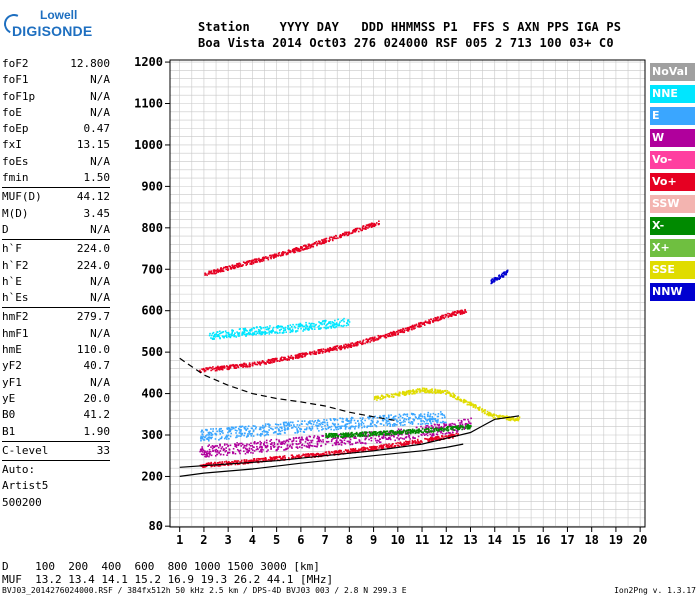 This screenshot has width=700, height=600. What do you see at coordinates (100, 229) in the screenshot?
I see `param-value: N/A` at bounding box center [100, 229].